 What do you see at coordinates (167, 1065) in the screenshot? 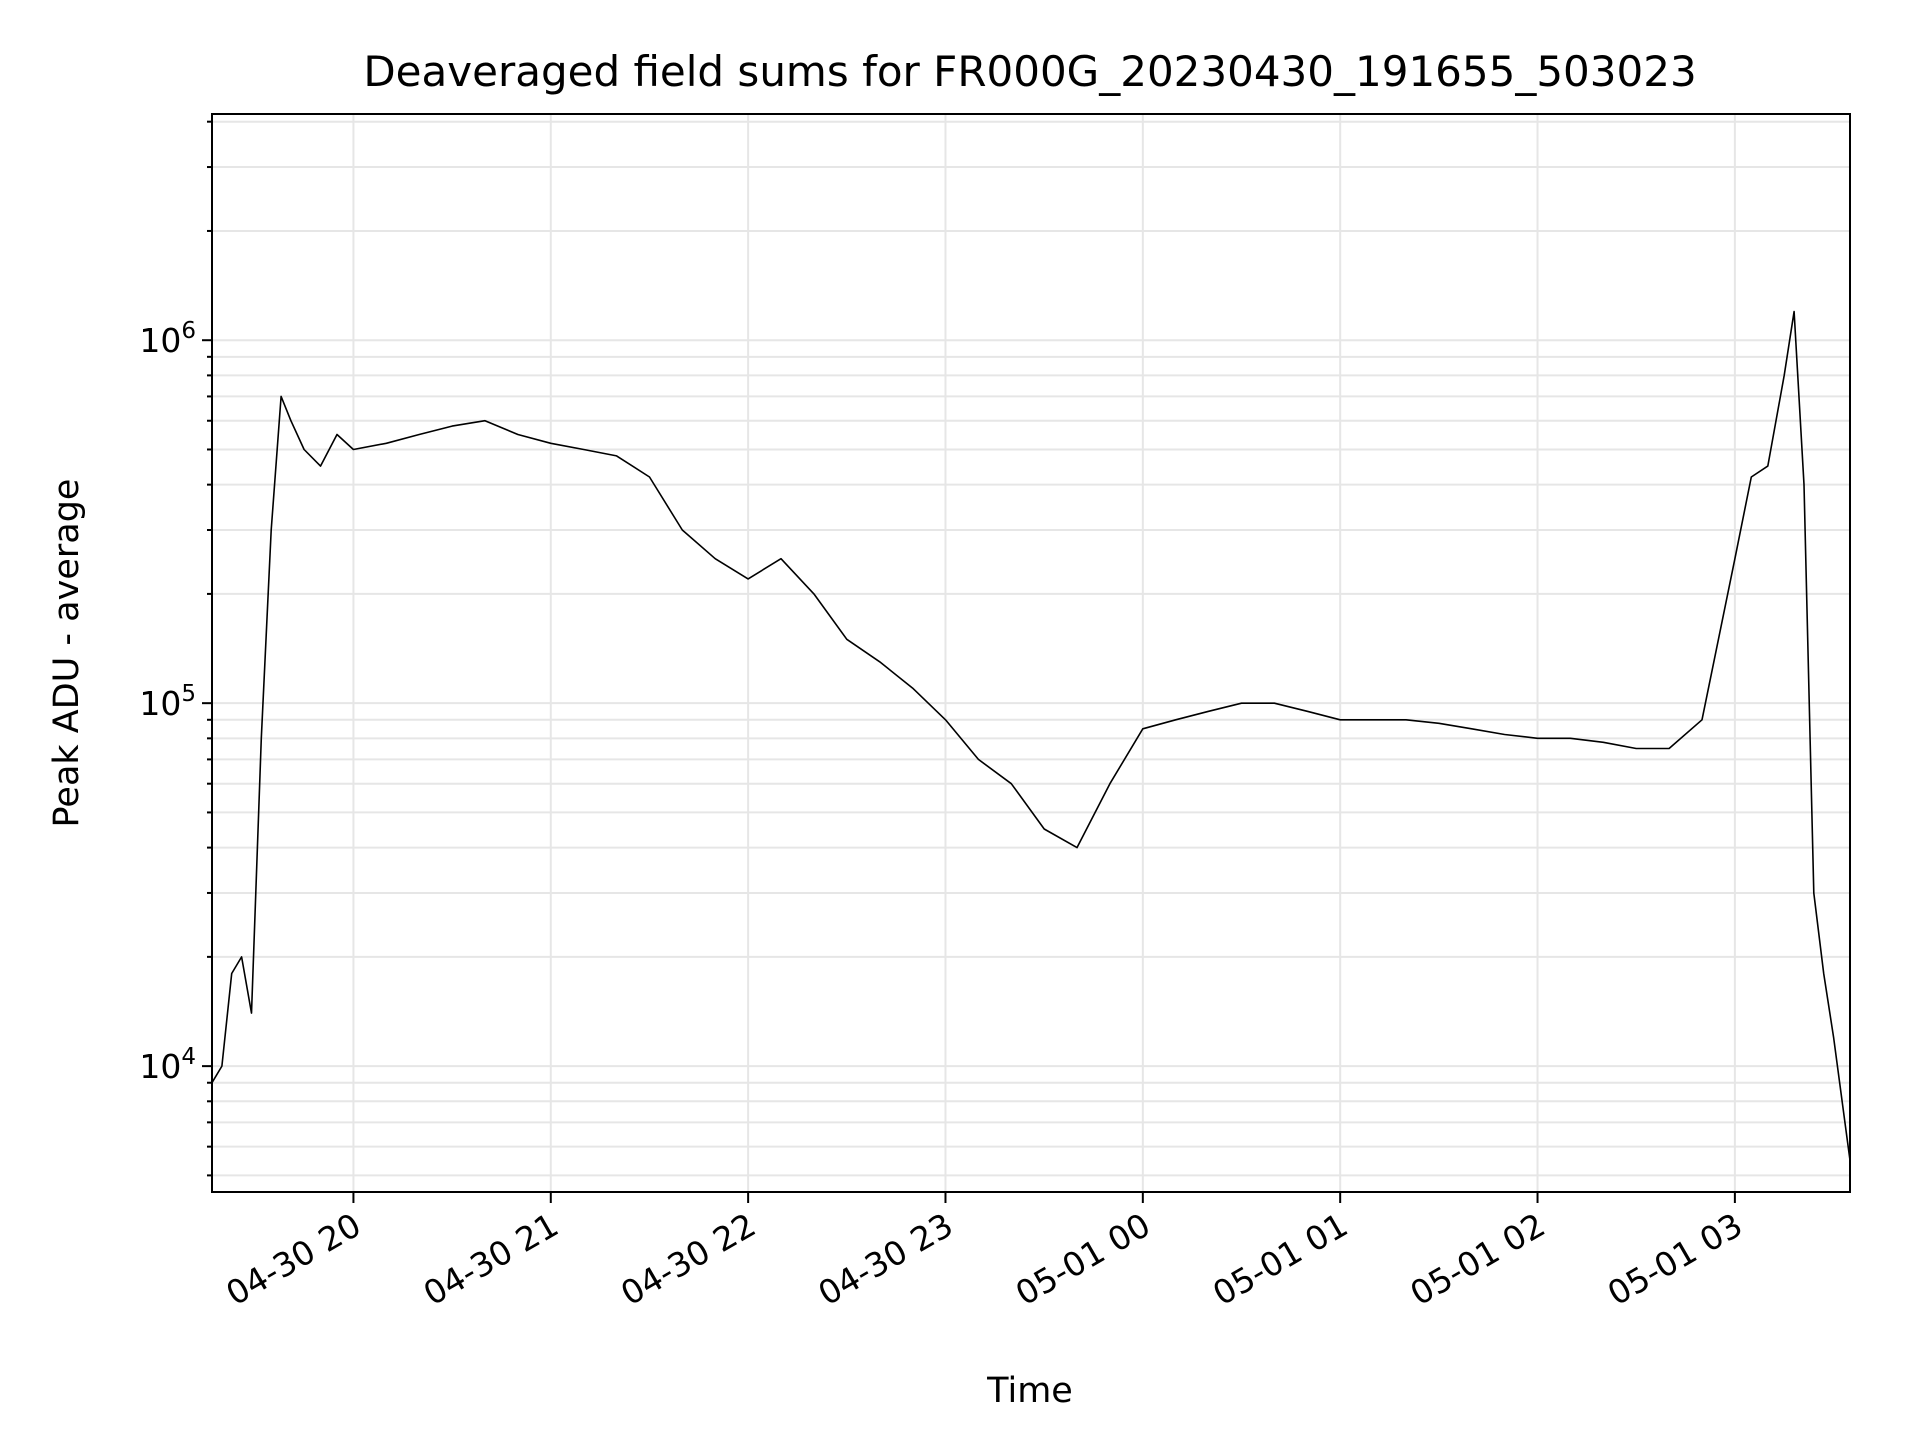
I see `y-tick-label: 104` at bounding box center [167, 1065].